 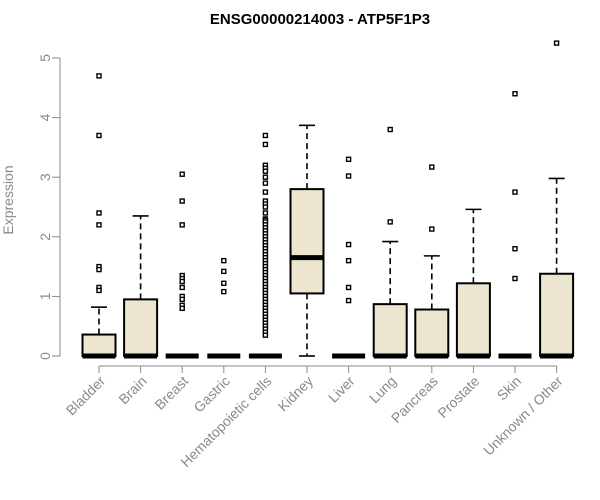 I want to click on y-tick-label: 5, so click(x=45, y=58).